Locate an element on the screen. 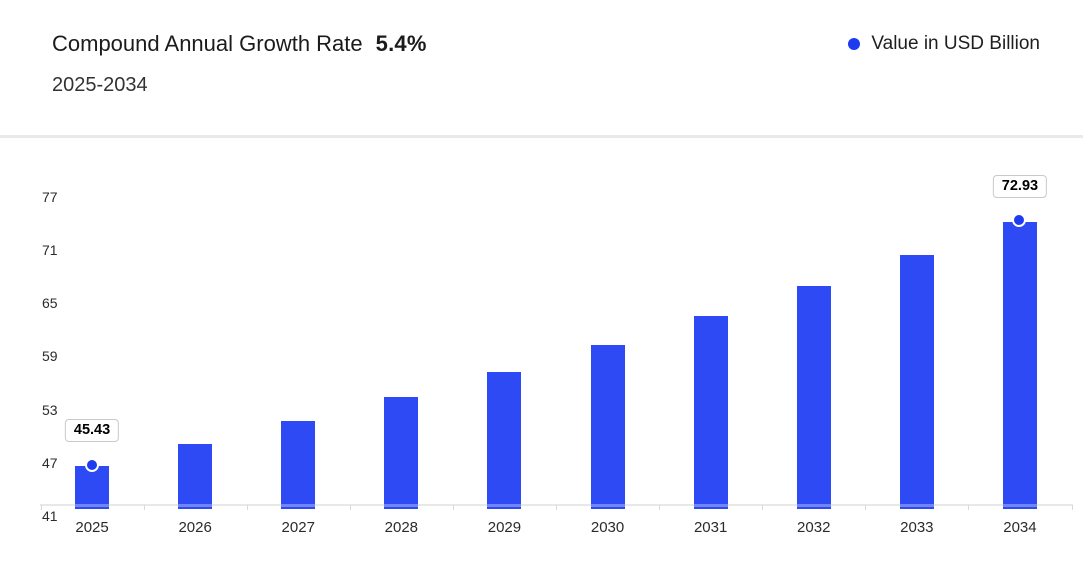  x-axis-label-2028: 2028 is located at coordinates (401, 527).